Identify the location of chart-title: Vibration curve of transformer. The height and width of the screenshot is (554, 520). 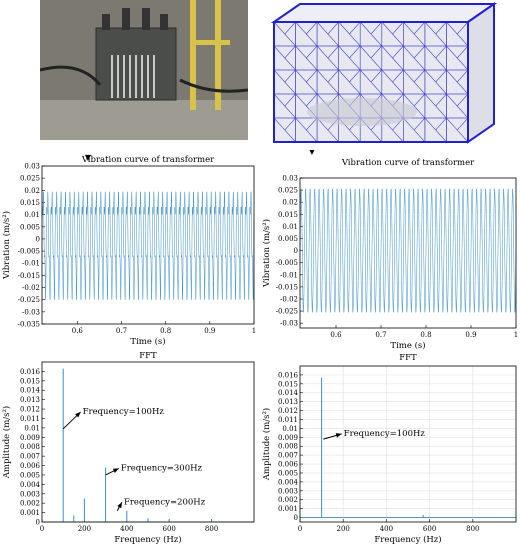
(148, 160).